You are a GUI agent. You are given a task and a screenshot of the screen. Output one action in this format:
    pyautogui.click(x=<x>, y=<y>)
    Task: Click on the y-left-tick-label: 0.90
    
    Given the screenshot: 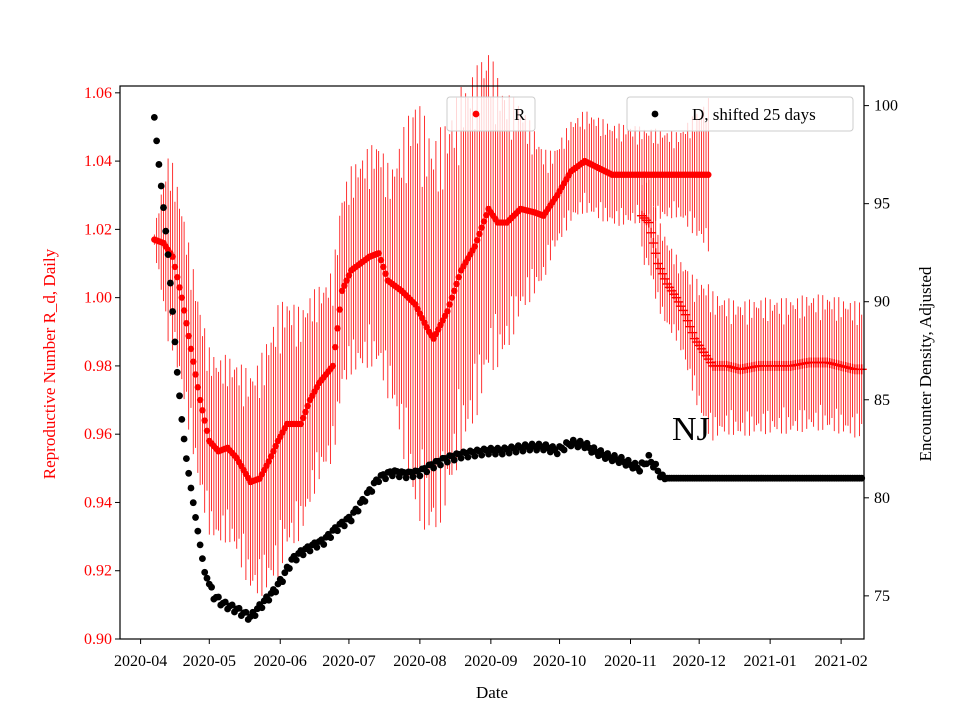 What is the action you would take?
    pyautogui.click(x=98, y=639)
    